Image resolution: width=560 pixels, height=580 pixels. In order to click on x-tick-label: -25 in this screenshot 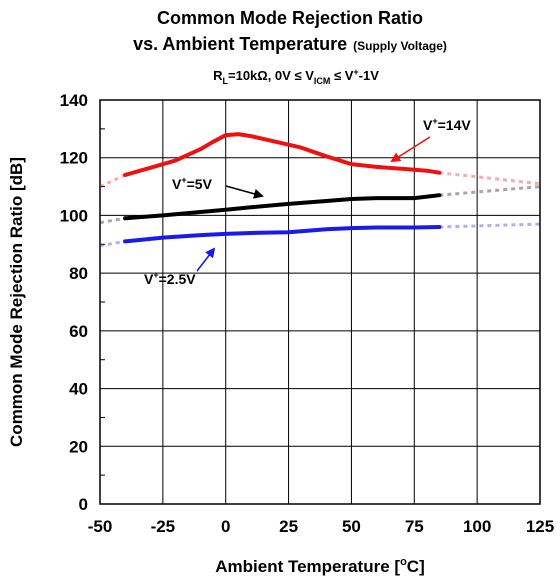, I will do `click(163, 526)`.